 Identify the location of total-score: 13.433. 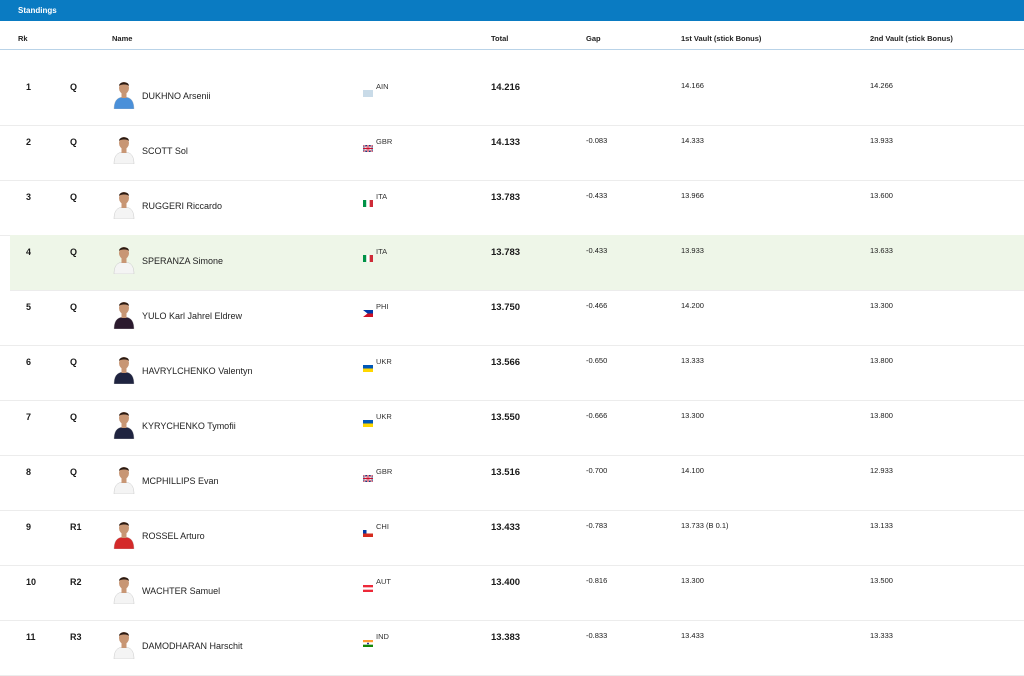
(506, 527).